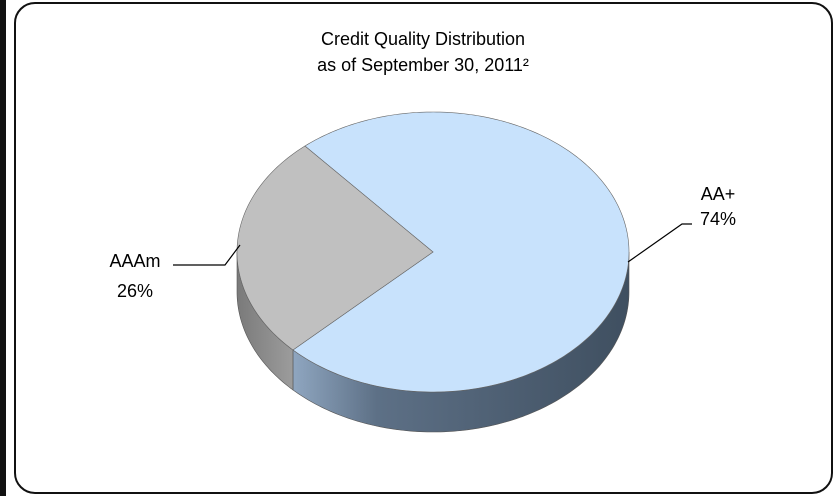 This screenshot has width=836, height=496. What do you see at coordinates (3, 248) in the screenshot?
I see `edge-strip` at bounding box center [3, 248].